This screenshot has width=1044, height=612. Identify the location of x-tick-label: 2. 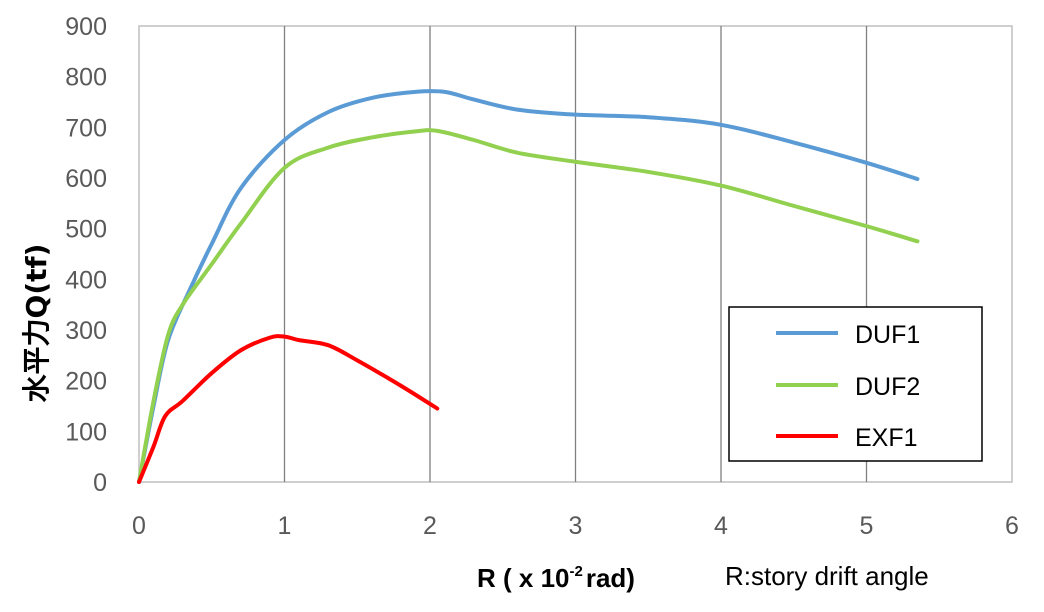
(430, 526).